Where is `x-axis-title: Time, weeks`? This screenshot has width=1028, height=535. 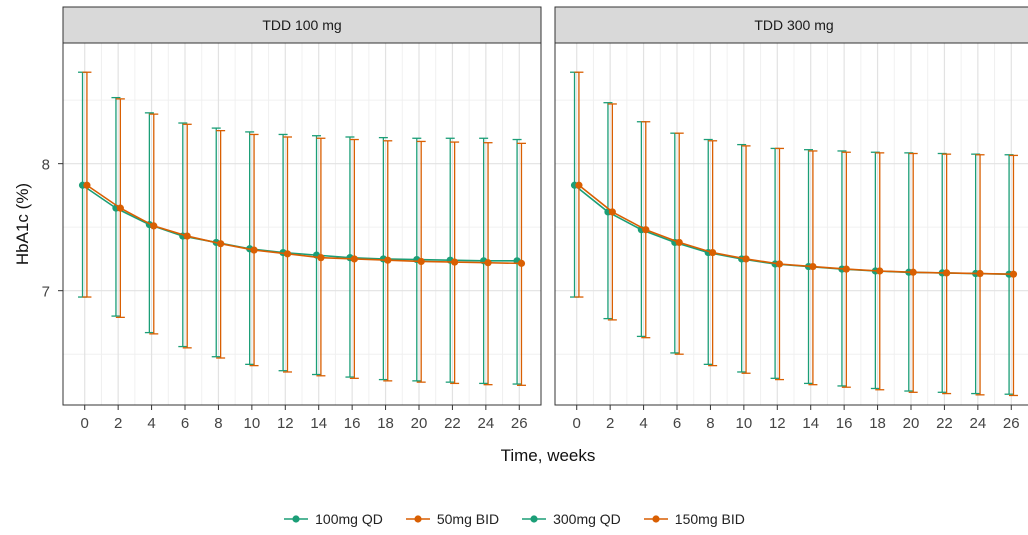
x-axis-title: Time, weeks is located at coordinates (548, 455).